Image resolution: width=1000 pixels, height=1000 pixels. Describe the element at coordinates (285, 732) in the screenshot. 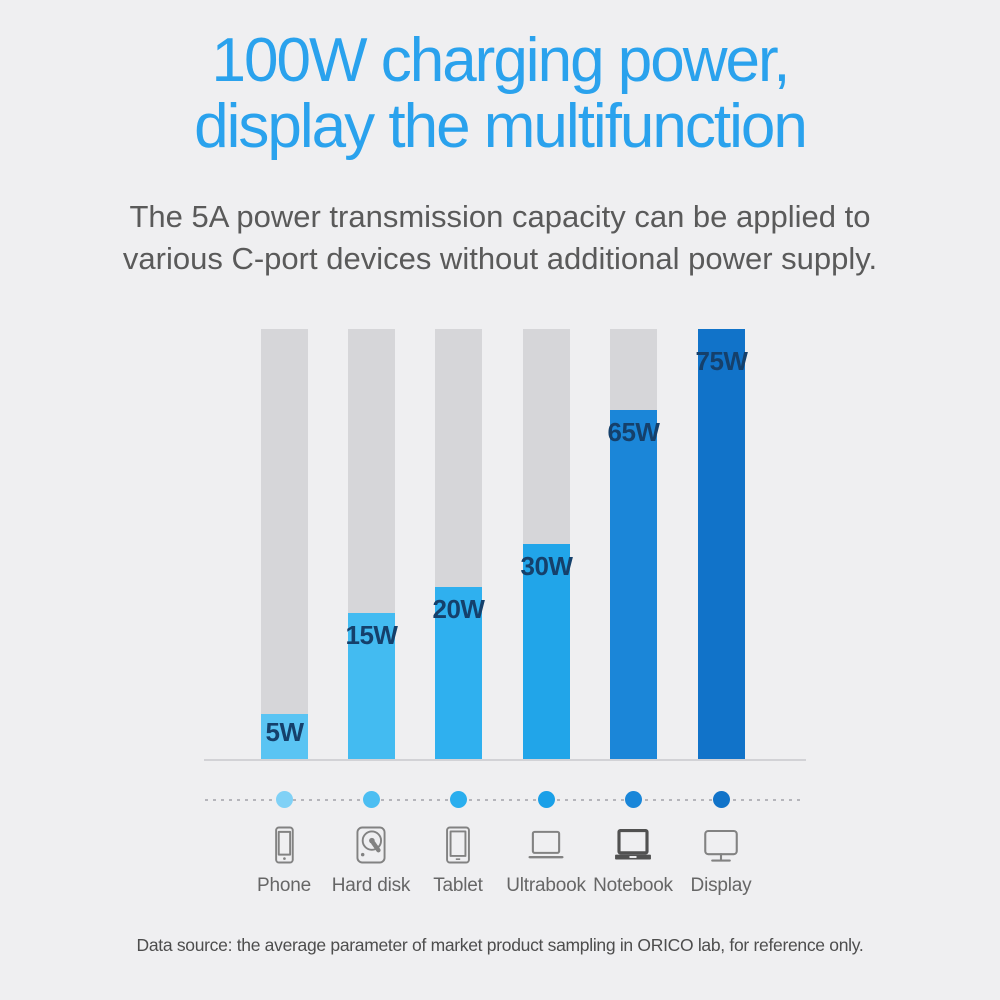

I see `bar-value-label: 5W` at that location.